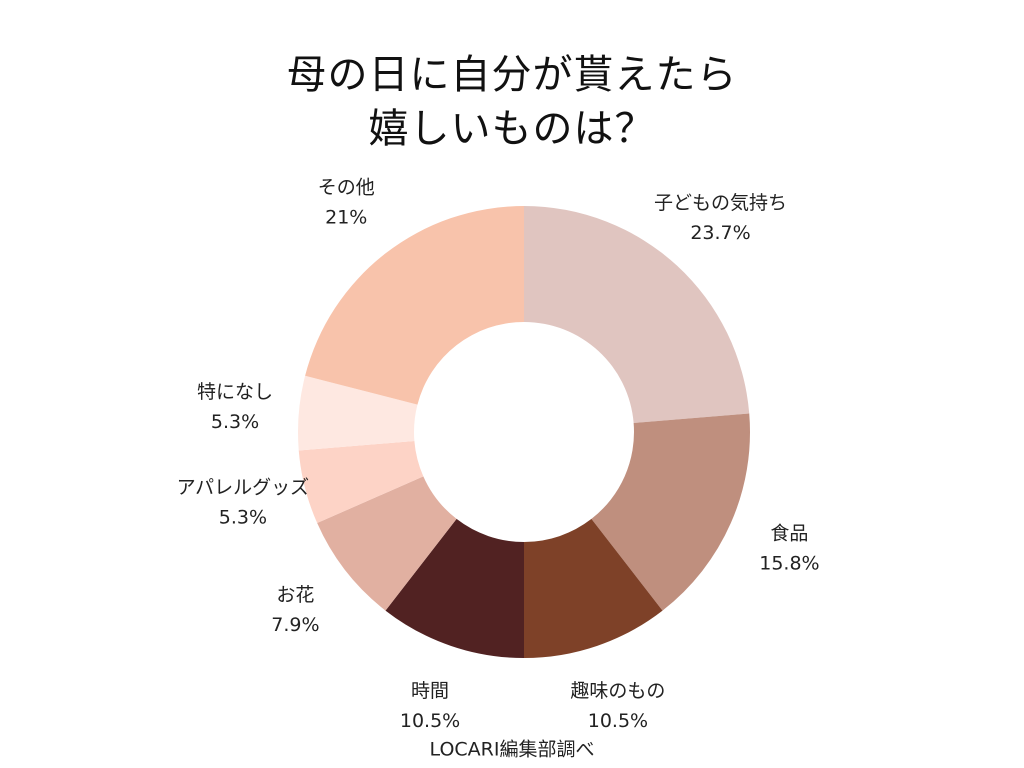  What do you see at coordinates (720, 233) in the screenshot?
I see `slice-value-label: 23.7%` at bounding box center [720, 233].